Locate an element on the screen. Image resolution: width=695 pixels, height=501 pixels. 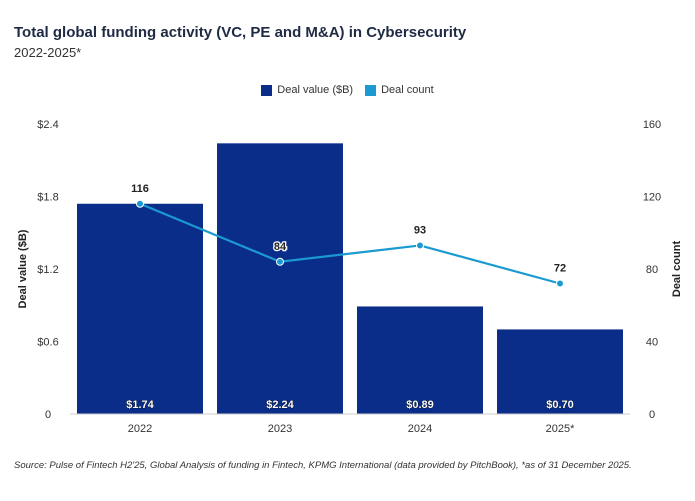
deal-count-label: 72 is located at coordinates (560, 269).